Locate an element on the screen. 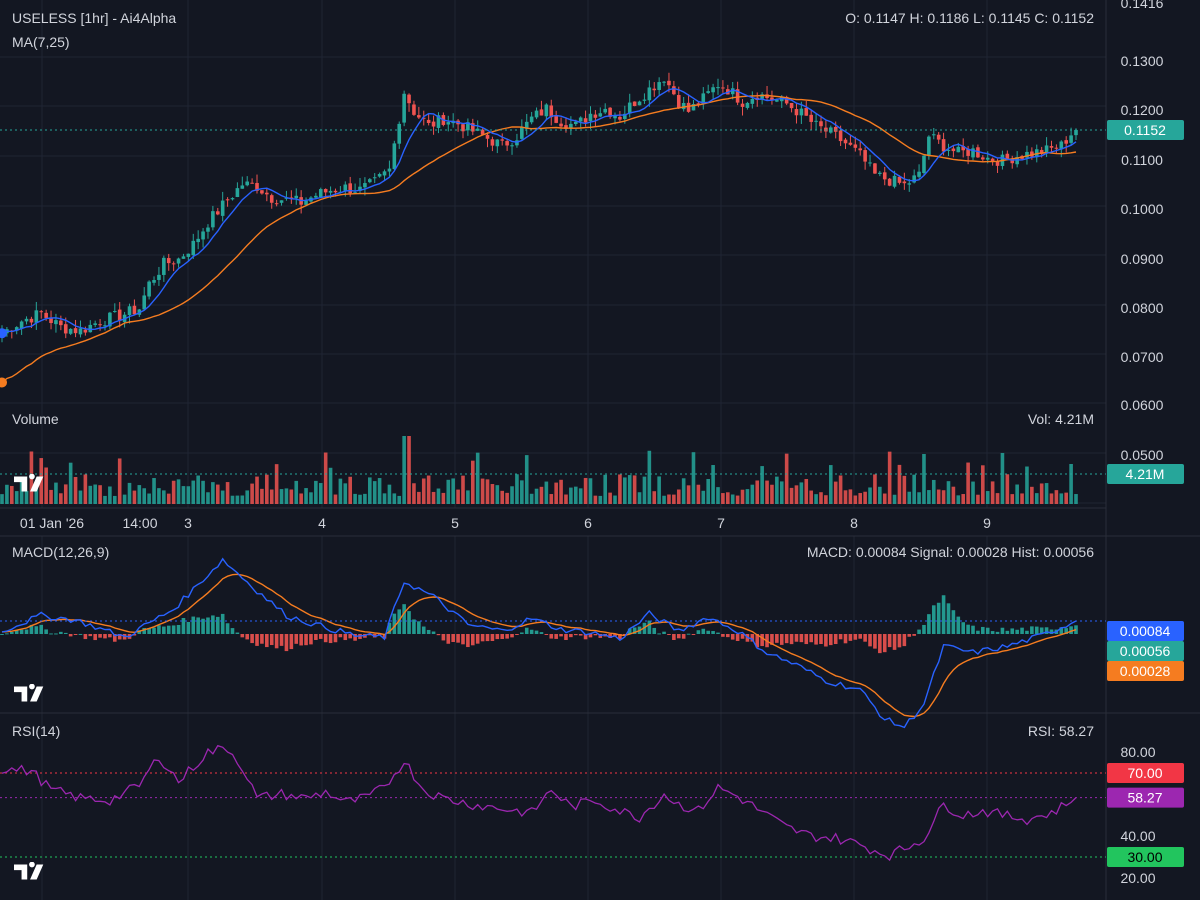 The width and height of the screenshot is (1200, 900). price-tick-label: 0.1200 is located at coordinates (1142, 110).